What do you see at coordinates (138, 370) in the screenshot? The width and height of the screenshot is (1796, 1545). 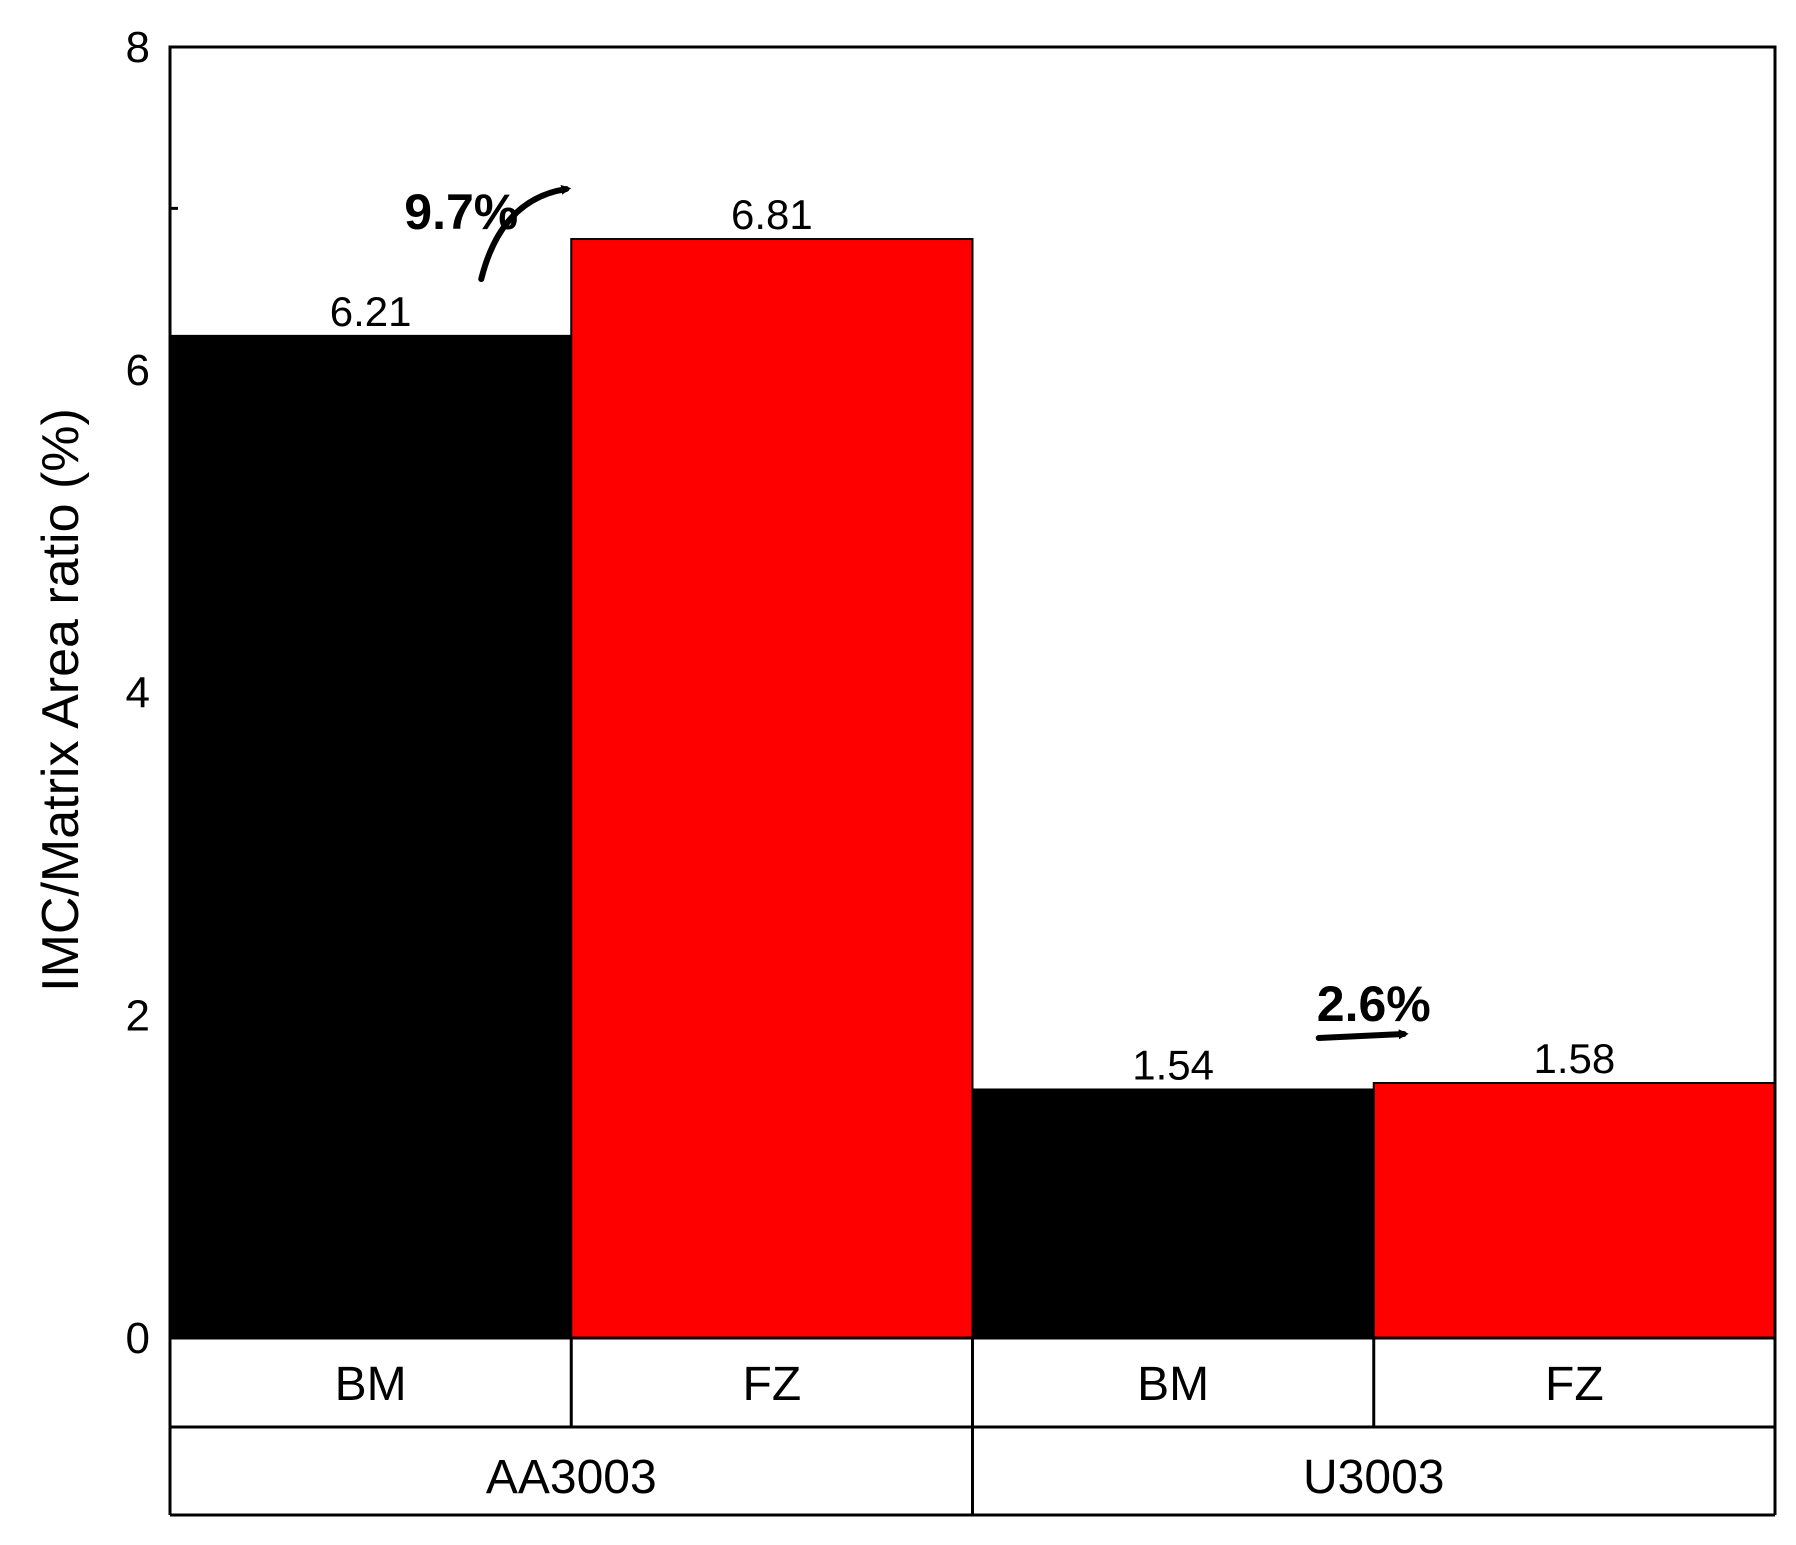 I see `y-tick-label: 6` at bounding box center [138, 370].